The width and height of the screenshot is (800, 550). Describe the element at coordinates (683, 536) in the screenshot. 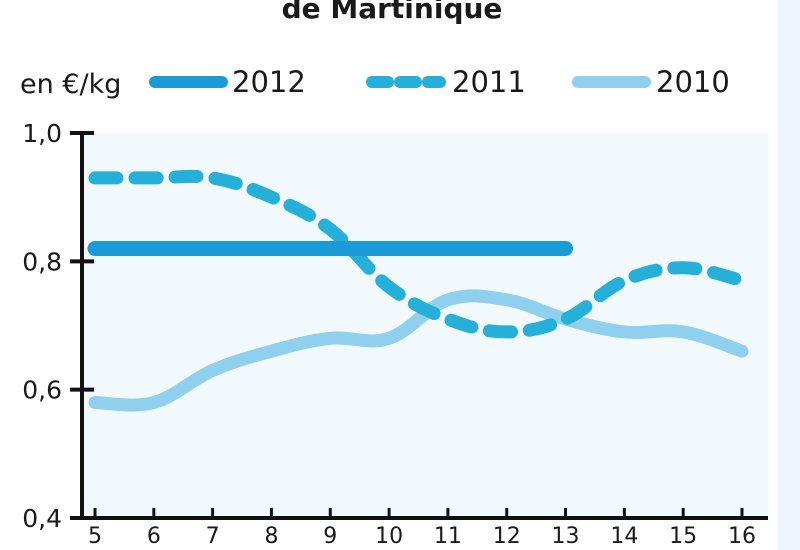

I see `x-tick-label: 15` at that location.